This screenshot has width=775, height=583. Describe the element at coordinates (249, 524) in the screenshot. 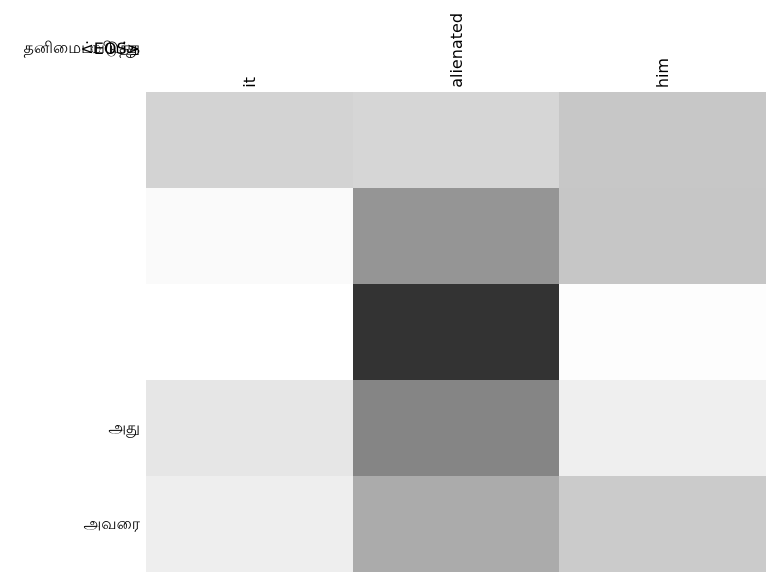

I see `heatmap-cell-r4c0` at that location.